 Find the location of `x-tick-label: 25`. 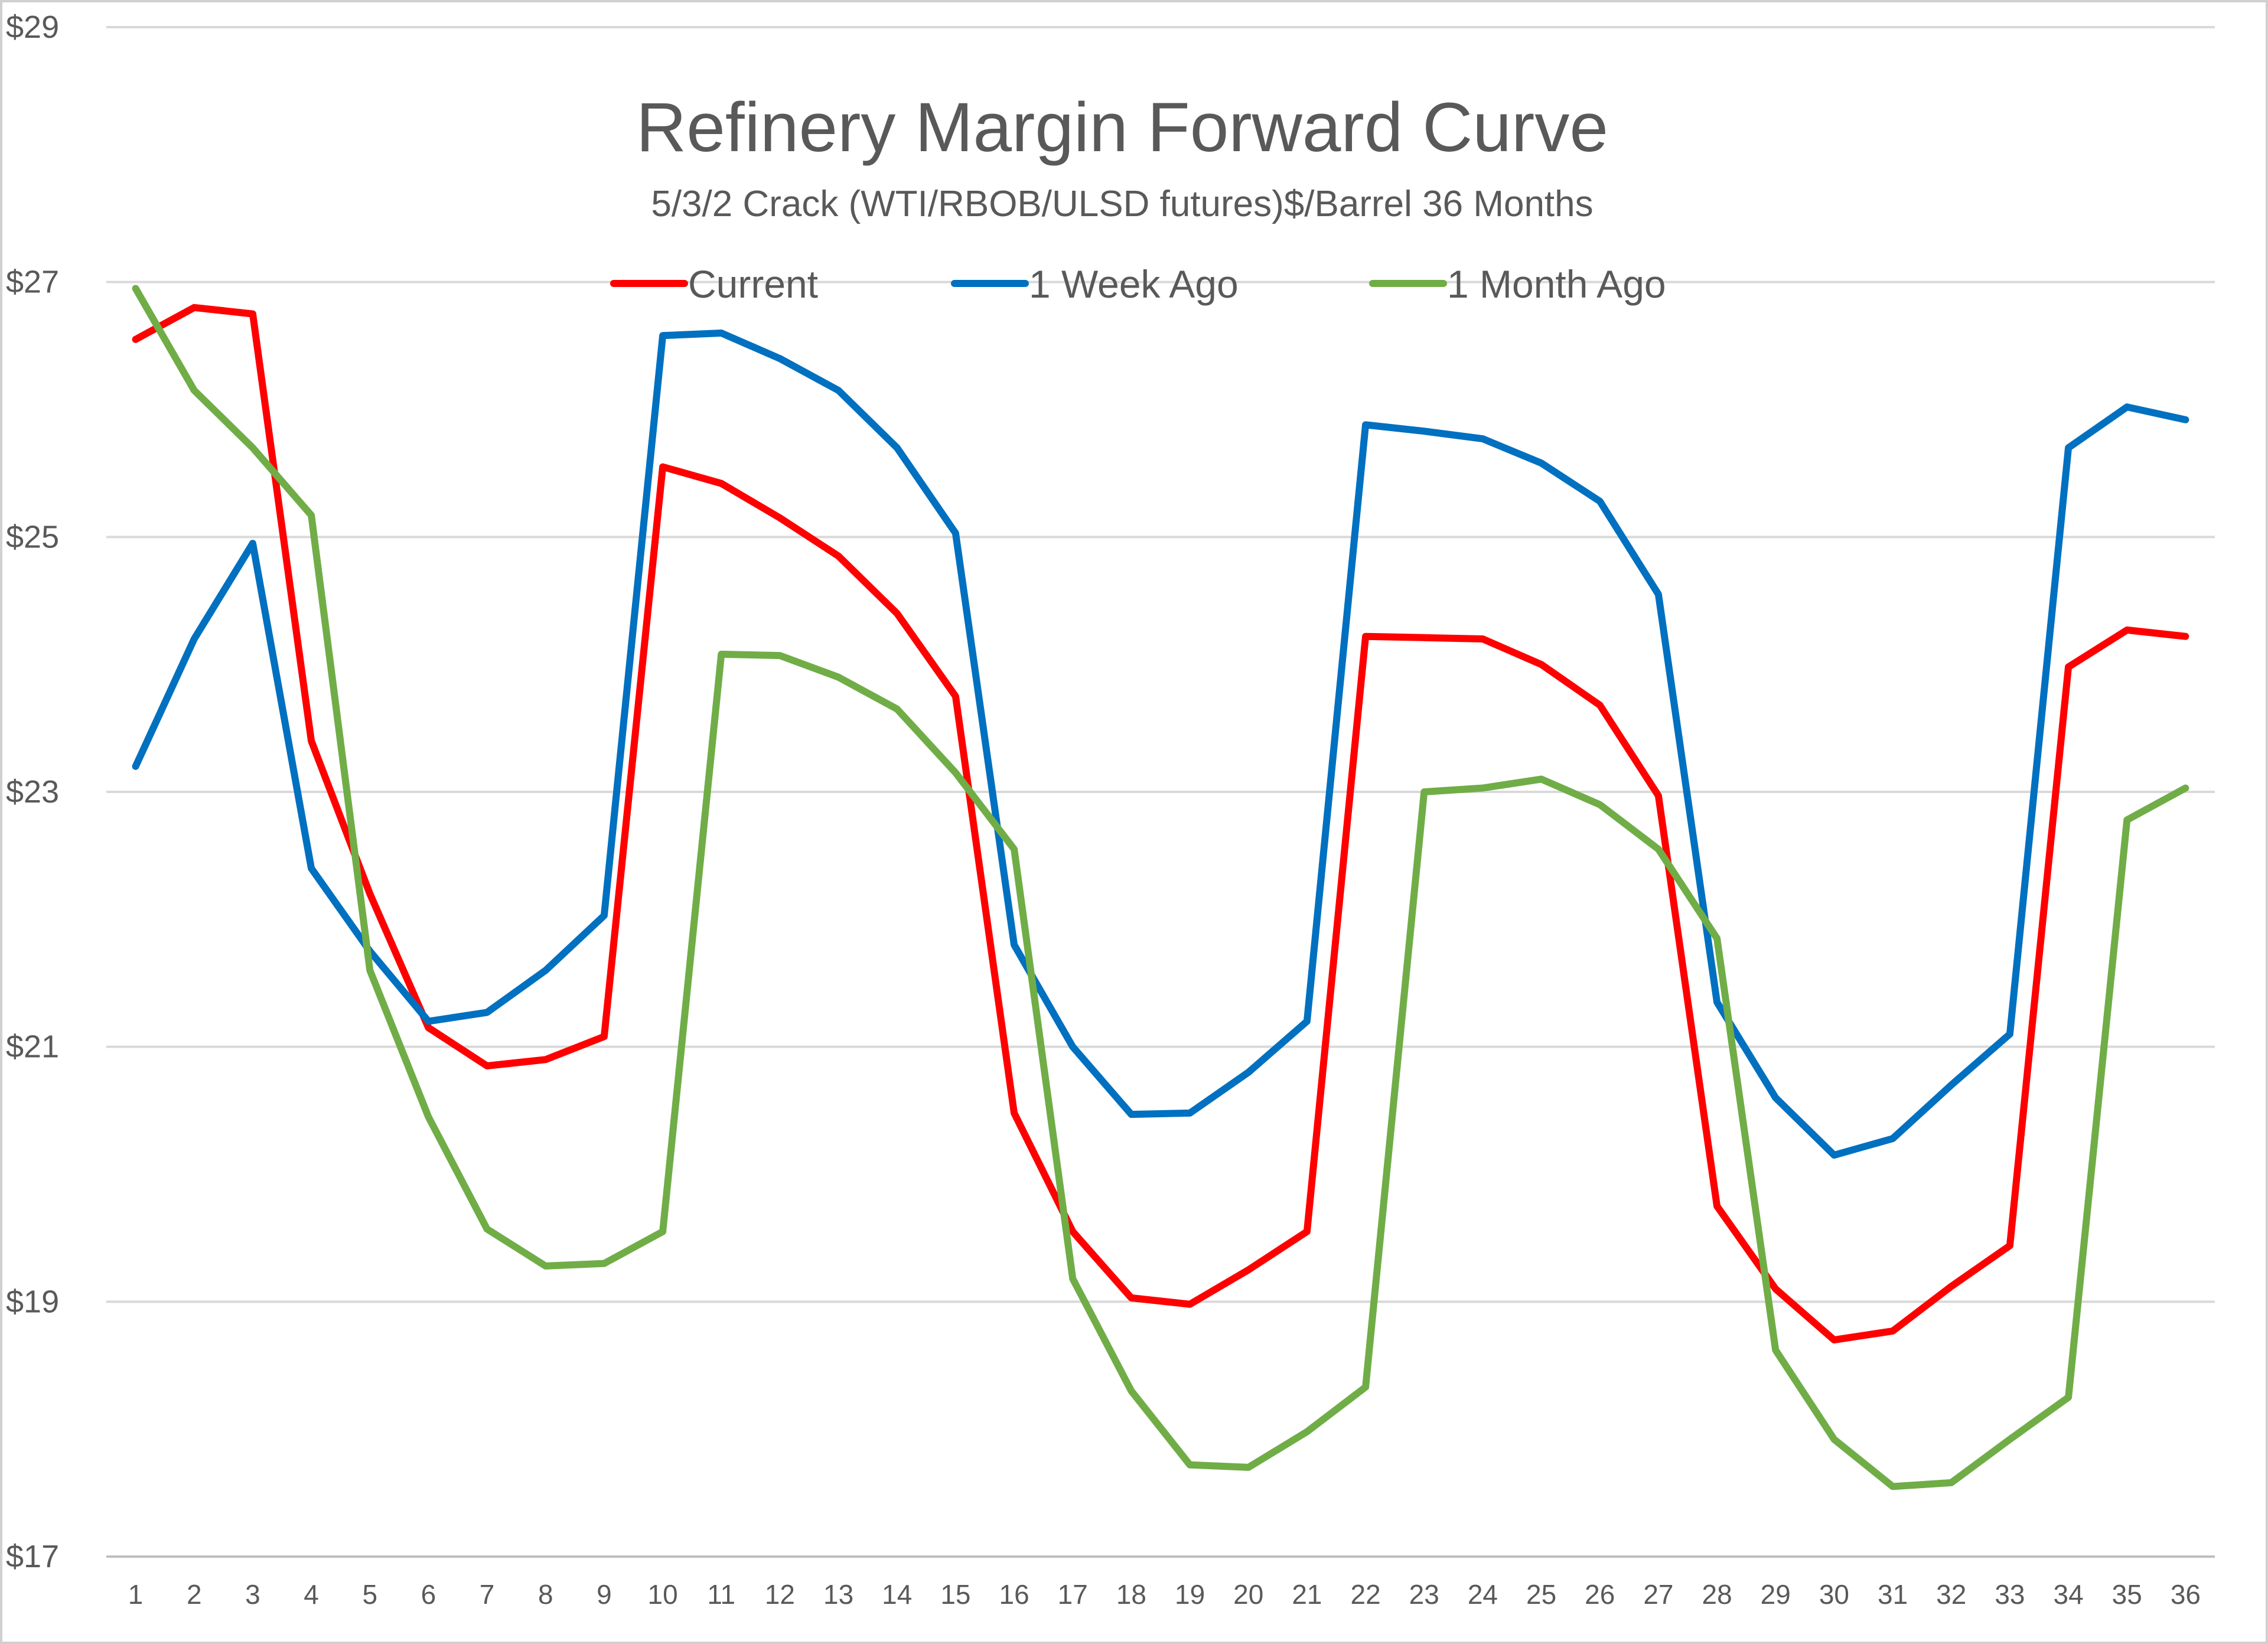

x-tick-label: 25 is located at coordinates (1541, 1594).